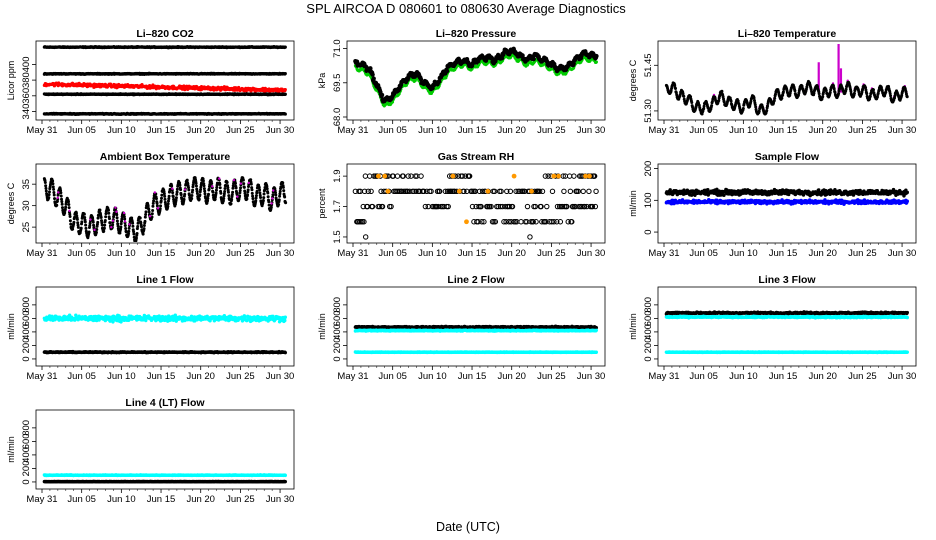  I want to click on panel-title: Li–820 Pressure, so click(476, 34).